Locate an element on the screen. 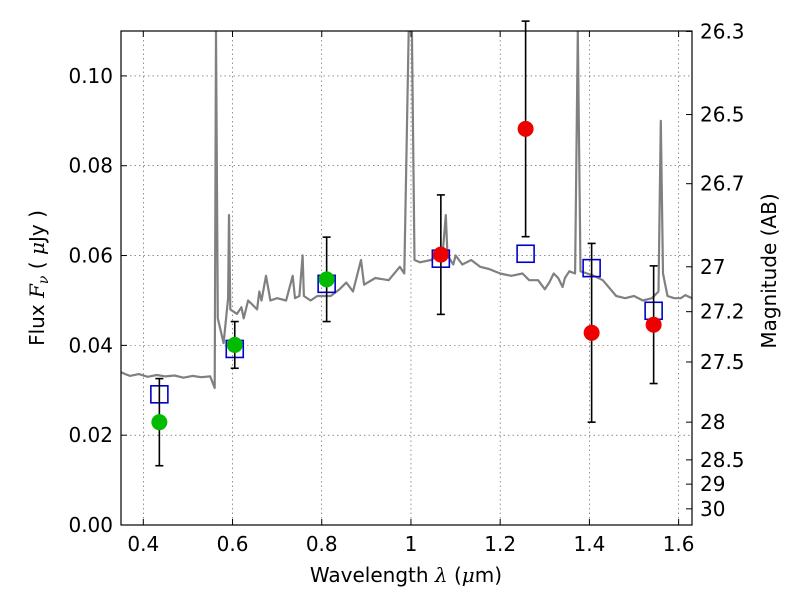 Image resolution: width=800 pixels, height=600 pixels. y-tick-label: 0.10 is located at coordinates (90, 76).